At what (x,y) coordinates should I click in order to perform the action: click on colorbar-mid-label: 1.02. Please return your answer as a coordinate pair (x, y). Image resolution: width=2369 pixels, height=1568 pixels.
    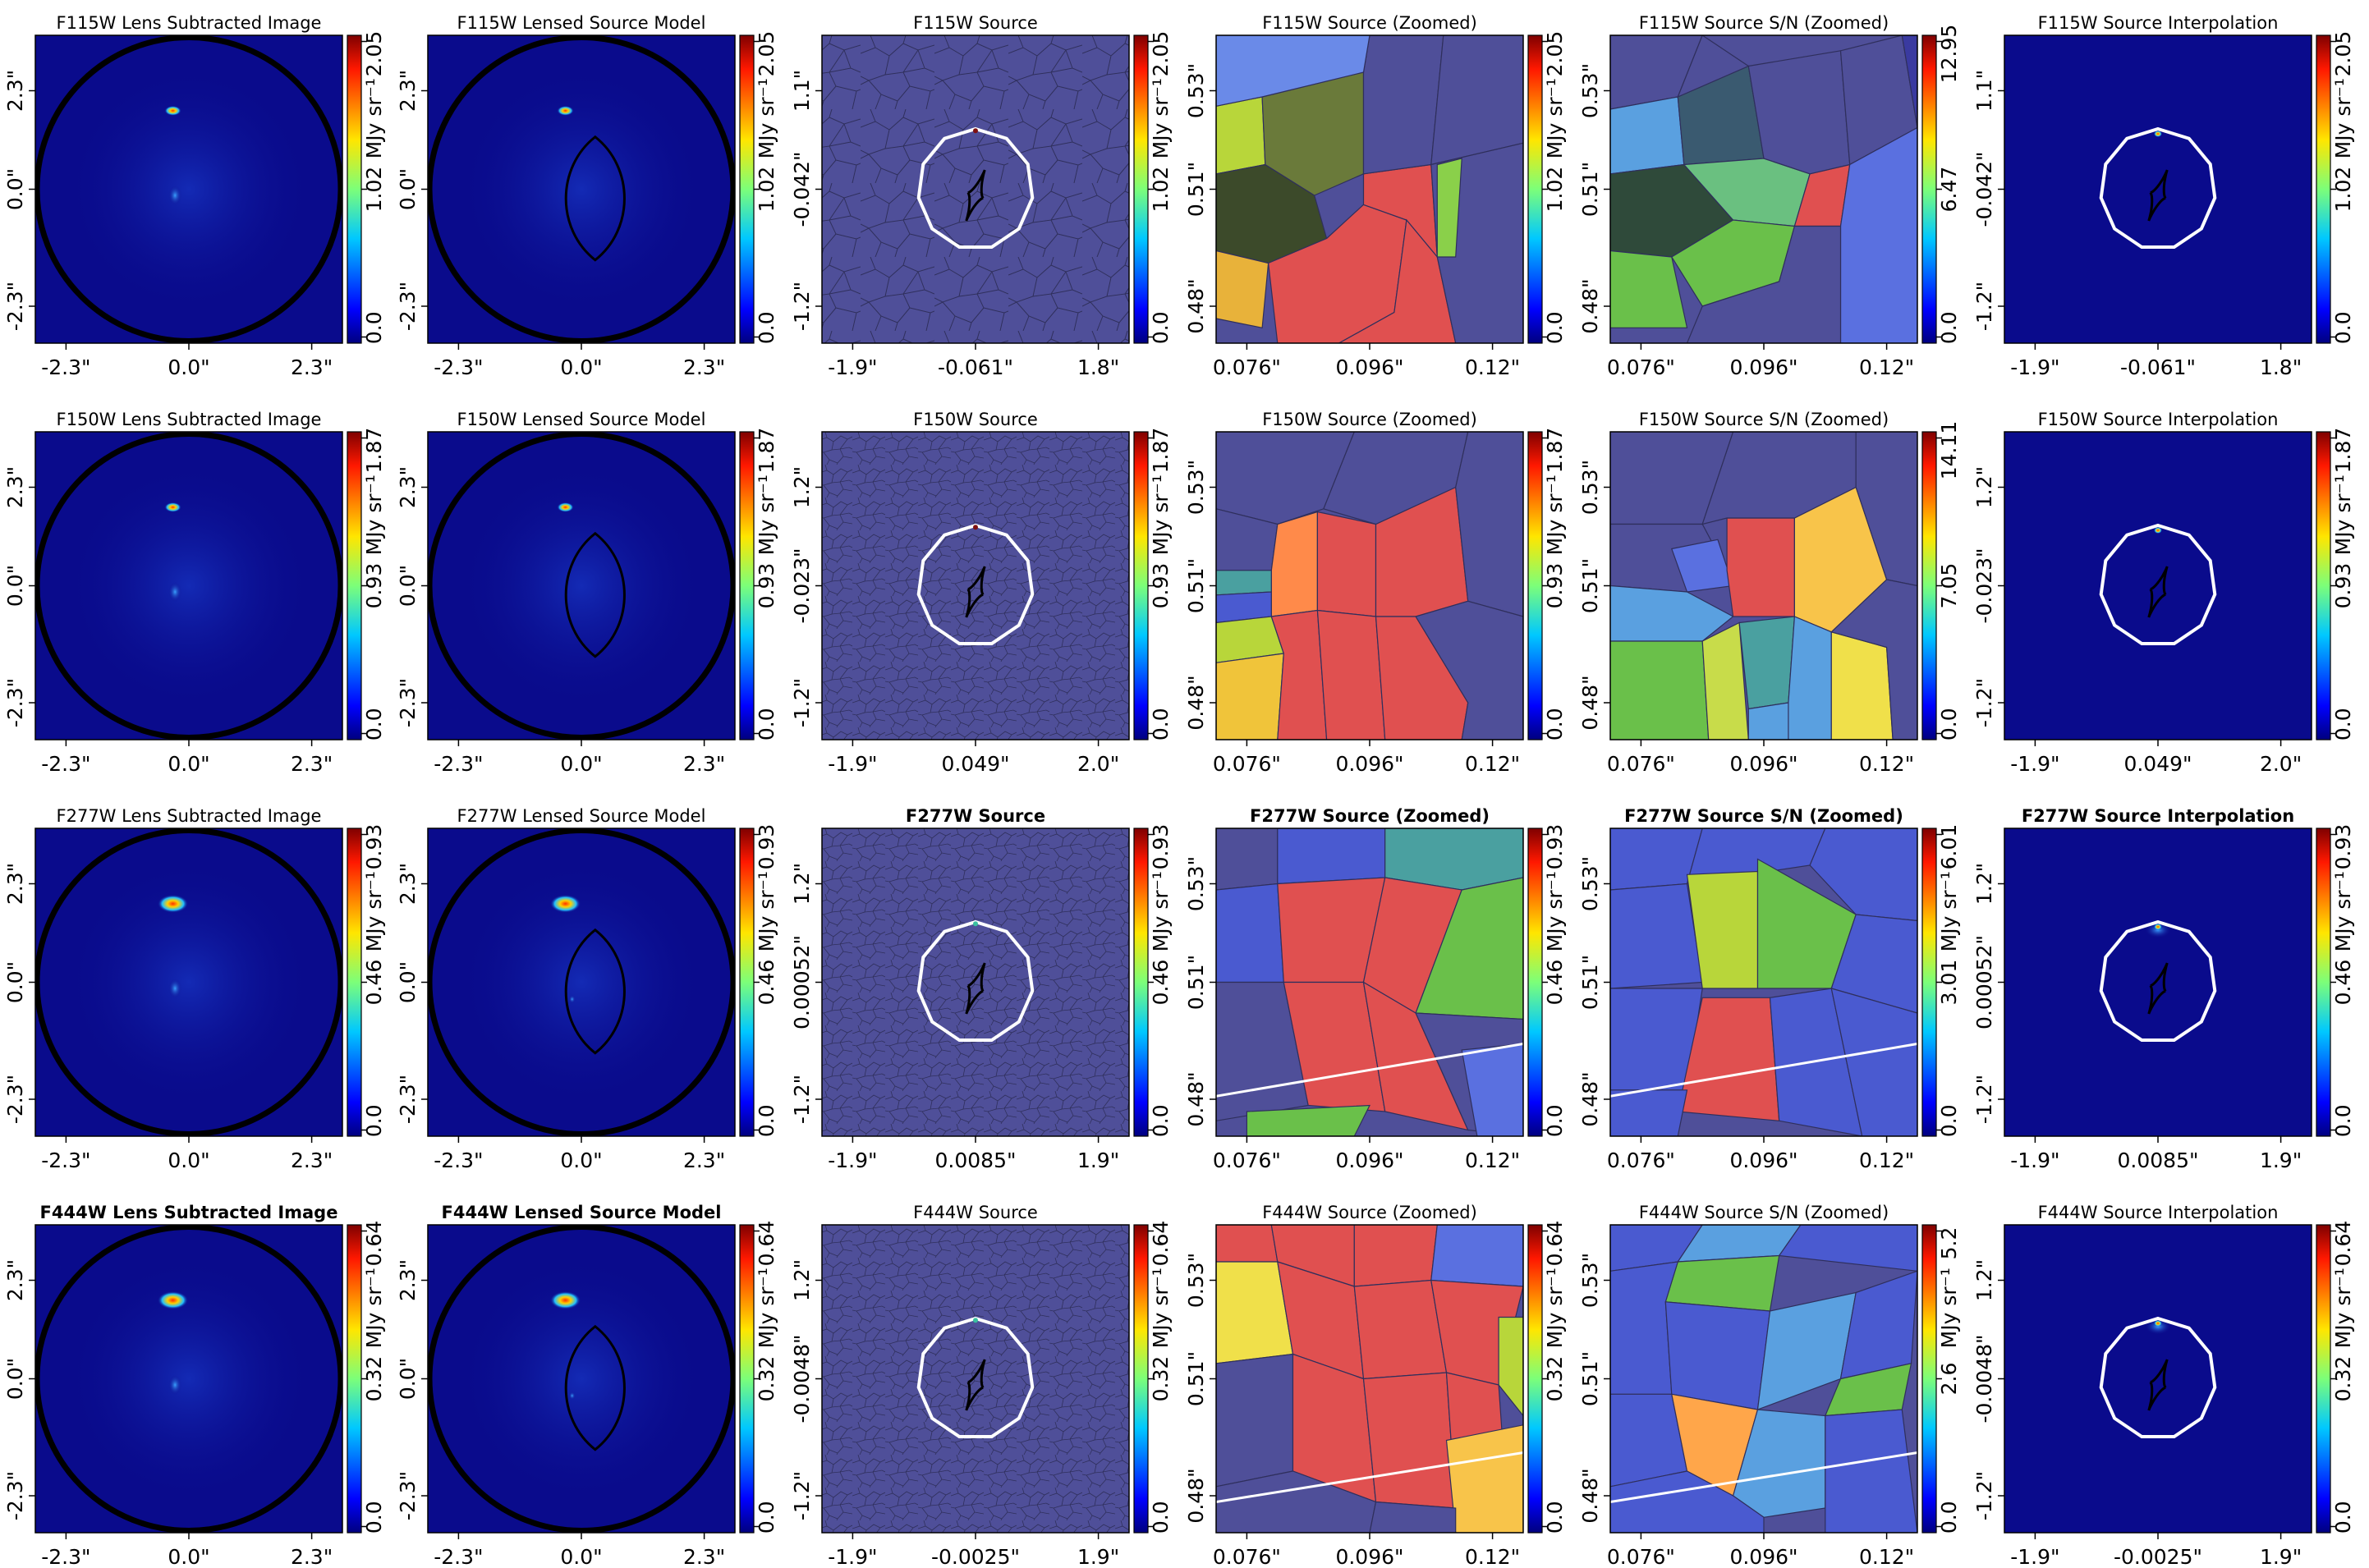
    Looking at the image, I should click on (767, 190).